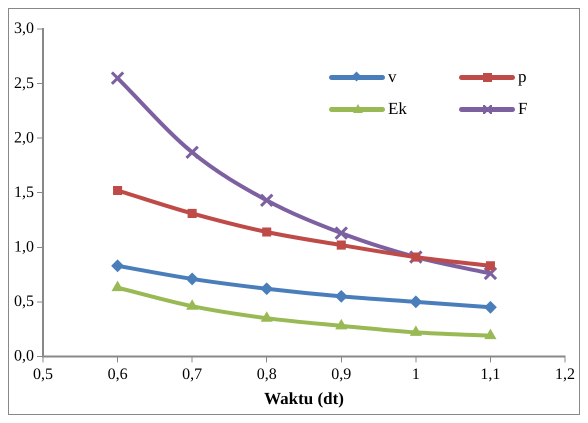 This screenshot has width=588, height=423. What do you see at coordinates (192, 375) in the screenshot?
I see `x-tick-label: 0,7` at bounding box center [192, 375].